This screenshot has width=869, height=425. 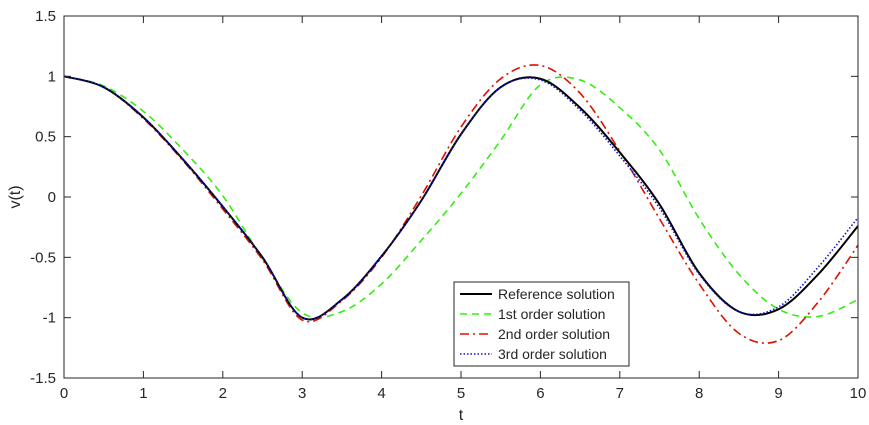 What do you see at coordinates (45, 137) in the screenshot?
I see `y-tick-label: 0.5` at bounding box center [45, 137].